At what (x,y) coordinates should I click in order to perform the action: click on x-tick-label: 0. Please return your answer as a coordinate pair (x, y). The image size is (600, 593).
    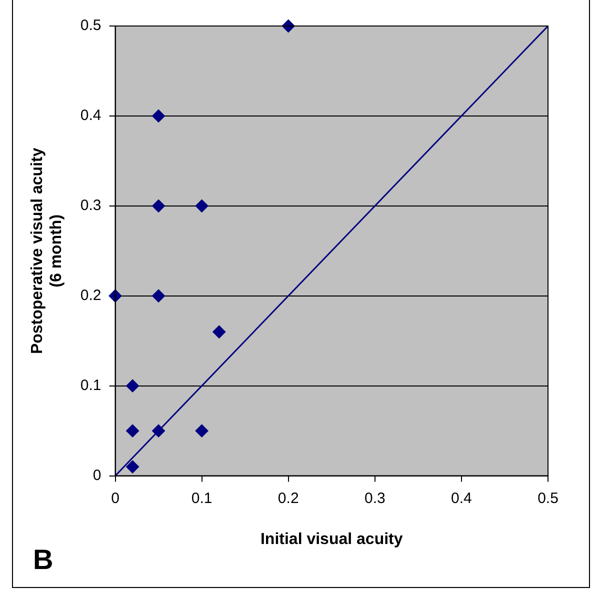
    Looking at the image, I should click on (115, 498).